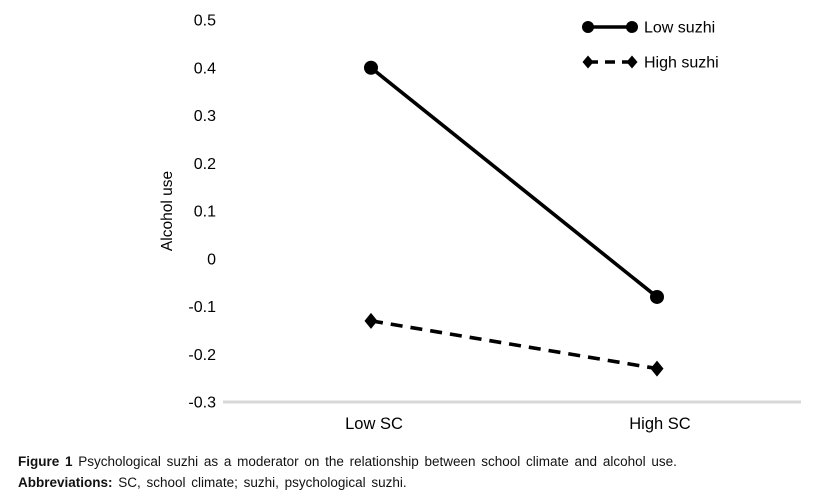  I want to click on y-tick-label: -0.1, so click(202, 307).